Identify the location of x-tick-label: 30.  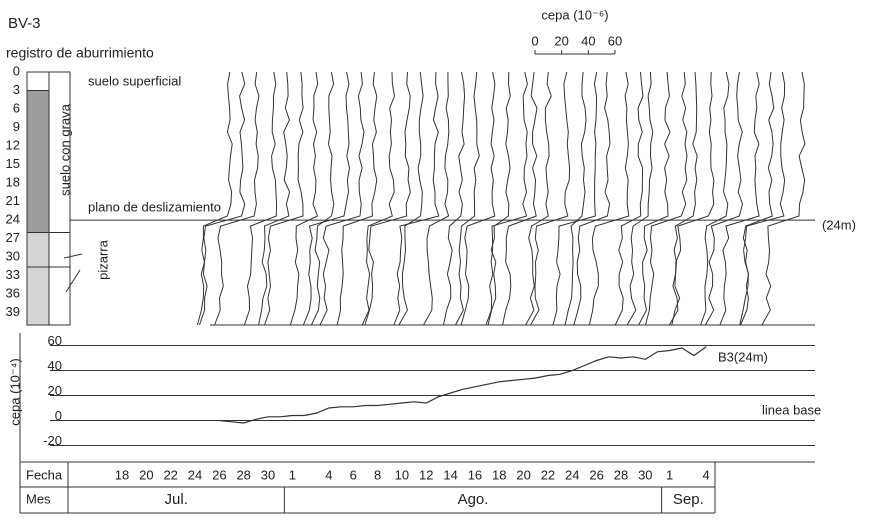
(268, 474).